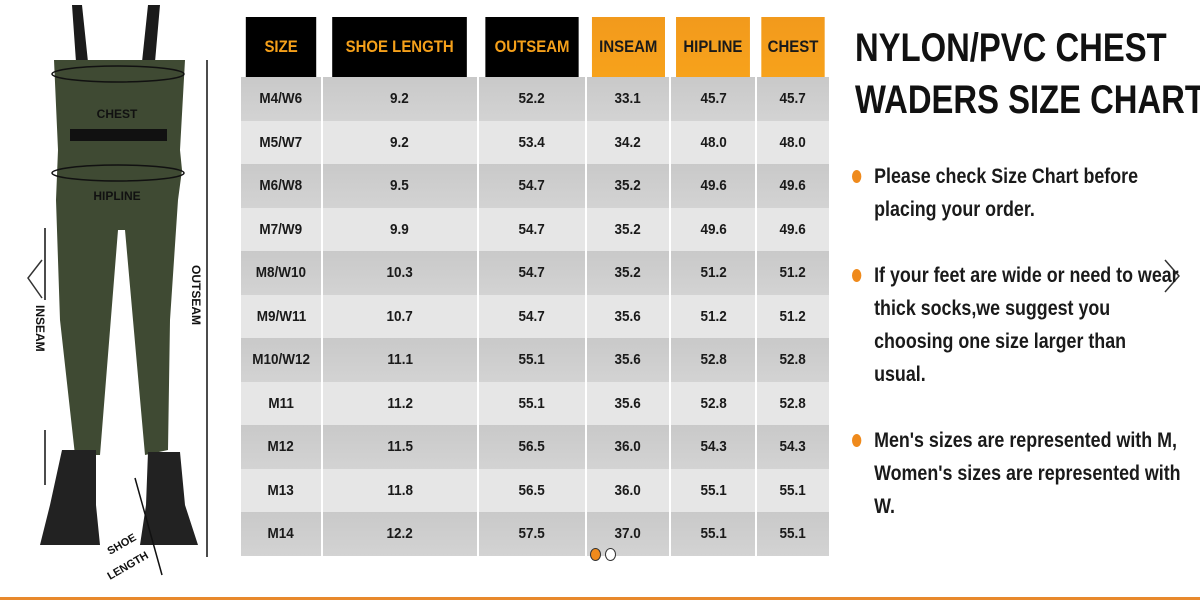 Image resolution: width=1200 pixels, height=600 pixels. Describe the element at coordinates (628, 142) in the screenshot. I see `cell-text: 34.2` at that location.